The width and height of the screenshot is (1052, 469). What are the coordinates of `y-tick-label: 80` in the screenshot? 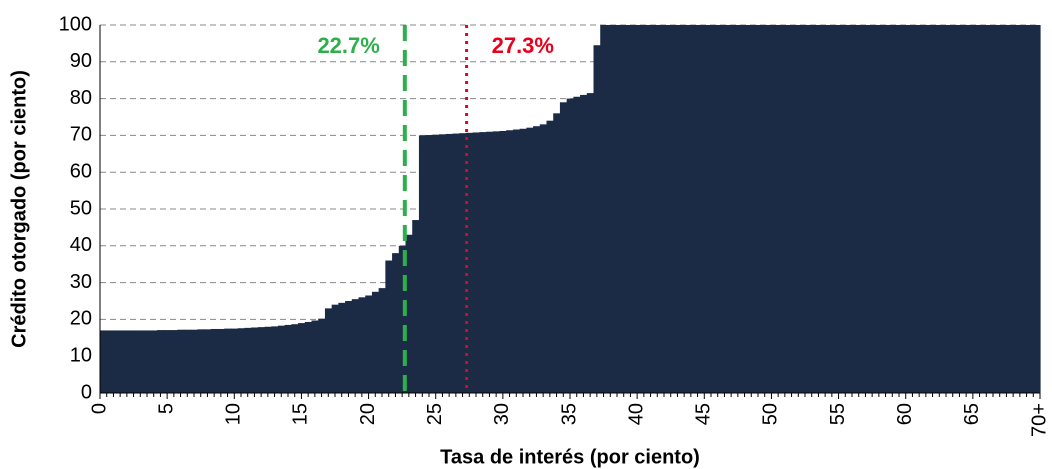 It's located at (81, 98).